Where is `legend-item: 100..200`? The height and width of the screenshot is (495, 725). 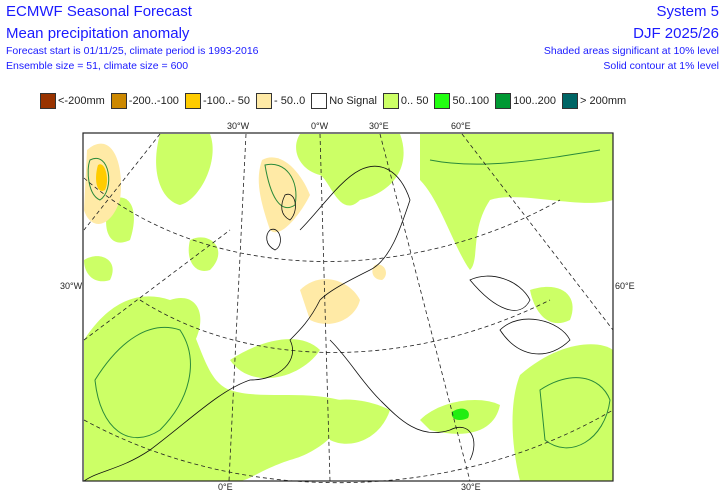
legend-item: 100..200 is located at coordinates (525, 101).